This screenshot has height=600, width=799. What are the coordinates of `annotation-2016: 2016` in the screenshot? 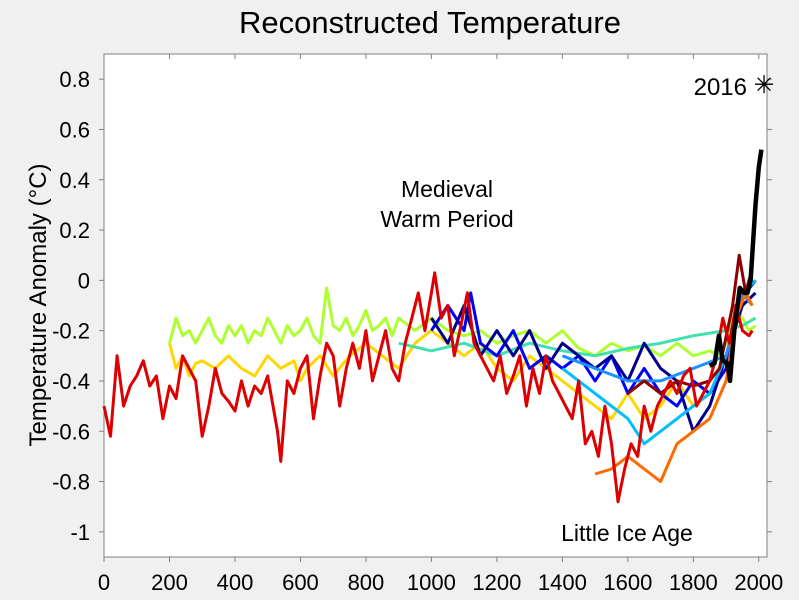 It's located at (720, 87).